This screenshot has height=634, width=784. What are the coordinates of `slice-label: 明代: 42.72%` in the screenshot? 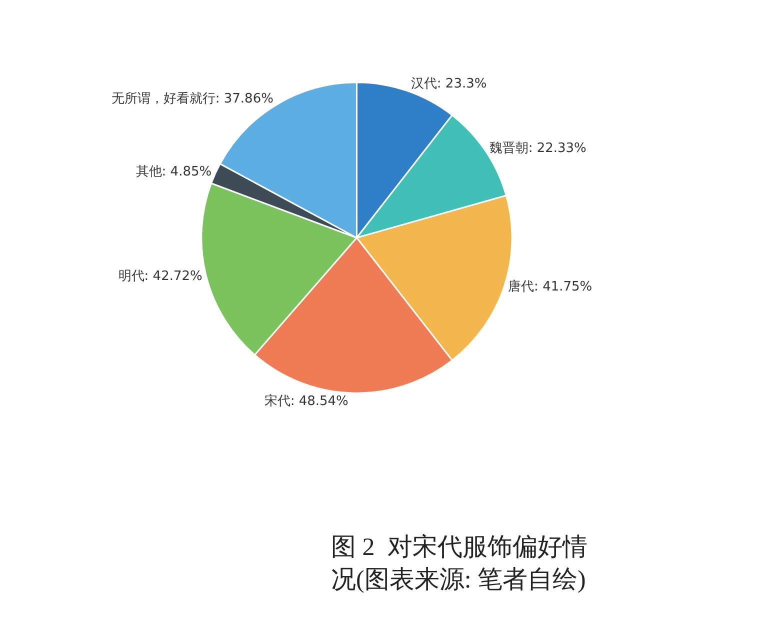 It's located at (160, 276).